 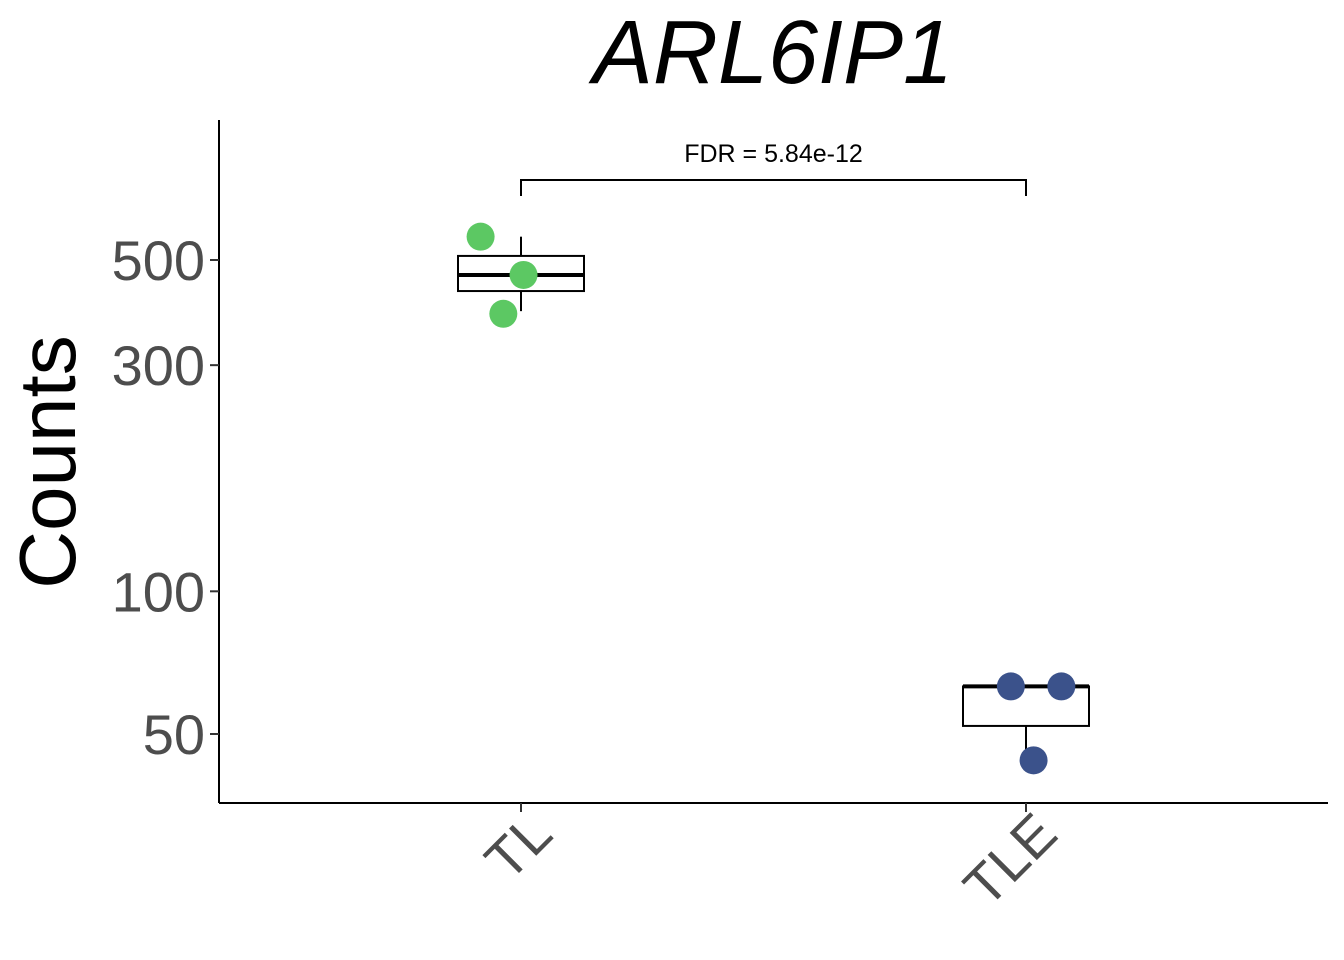 I want to click on chart-title: ARL6IP1, so click(x=770, y=53).